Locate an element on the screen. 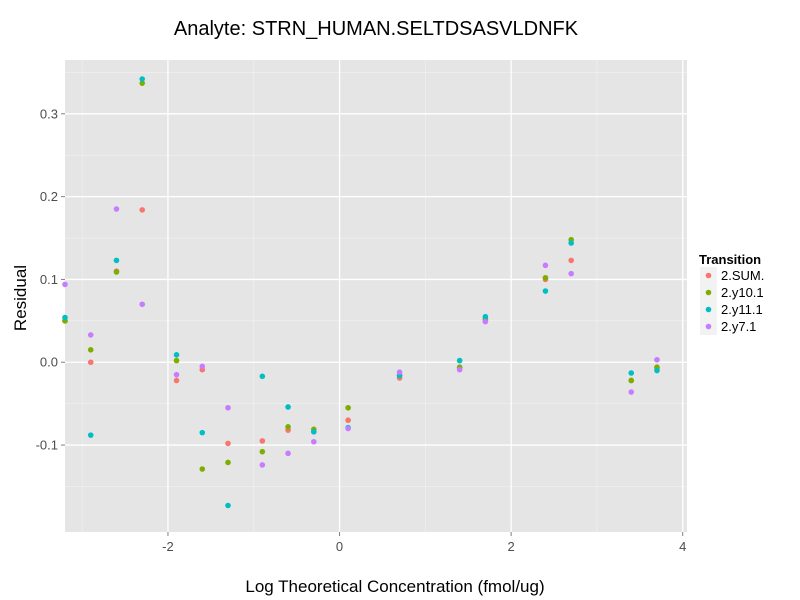 The width and height of the screenshot is (800, 600). legend: Transition 2.SUM. 2.y10.1 2.y11.1 2.y7.1 is located at coordinates (731, 293).